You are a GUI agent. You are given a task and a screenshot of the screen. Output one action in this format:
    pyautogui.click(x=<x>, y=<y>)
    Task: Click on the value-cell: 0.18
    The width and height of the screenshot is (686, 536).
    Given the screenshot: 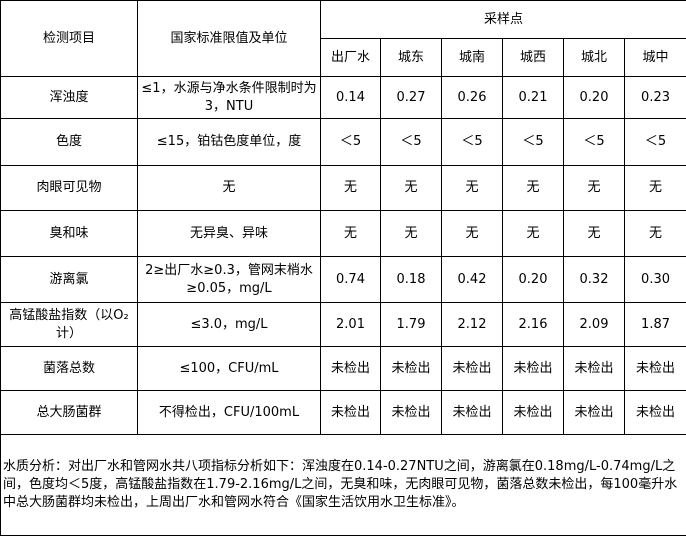 What is the action you would take?
    pyautogui.click(x=411, y=279)
    